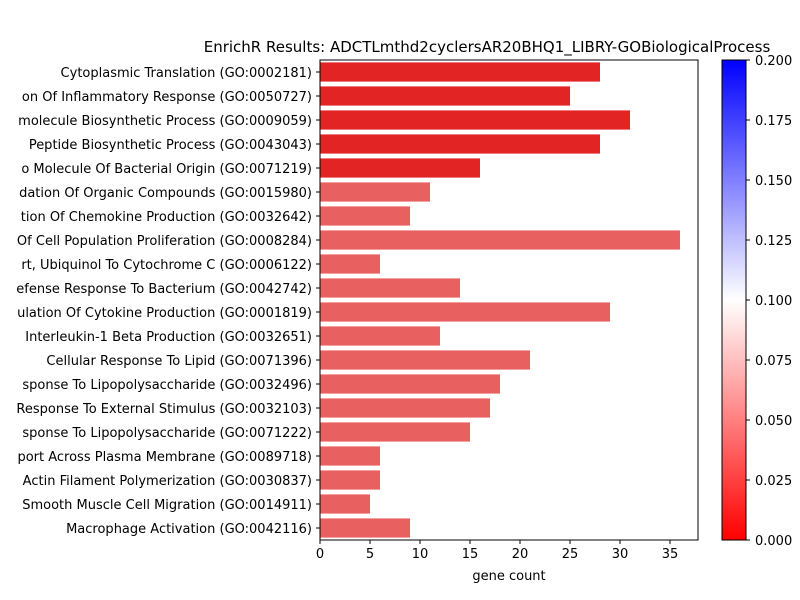  What do you see at coordinates (773, 121) in the screenshot?
I see `colorbar-tick-label: 0.175` at bounding box center [773, 121].